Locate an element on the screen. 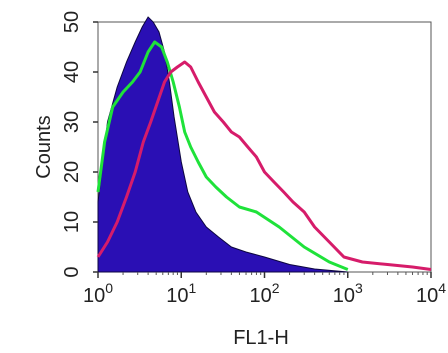  x-axis-title: FL1-H is located at coordinates (261, 338).